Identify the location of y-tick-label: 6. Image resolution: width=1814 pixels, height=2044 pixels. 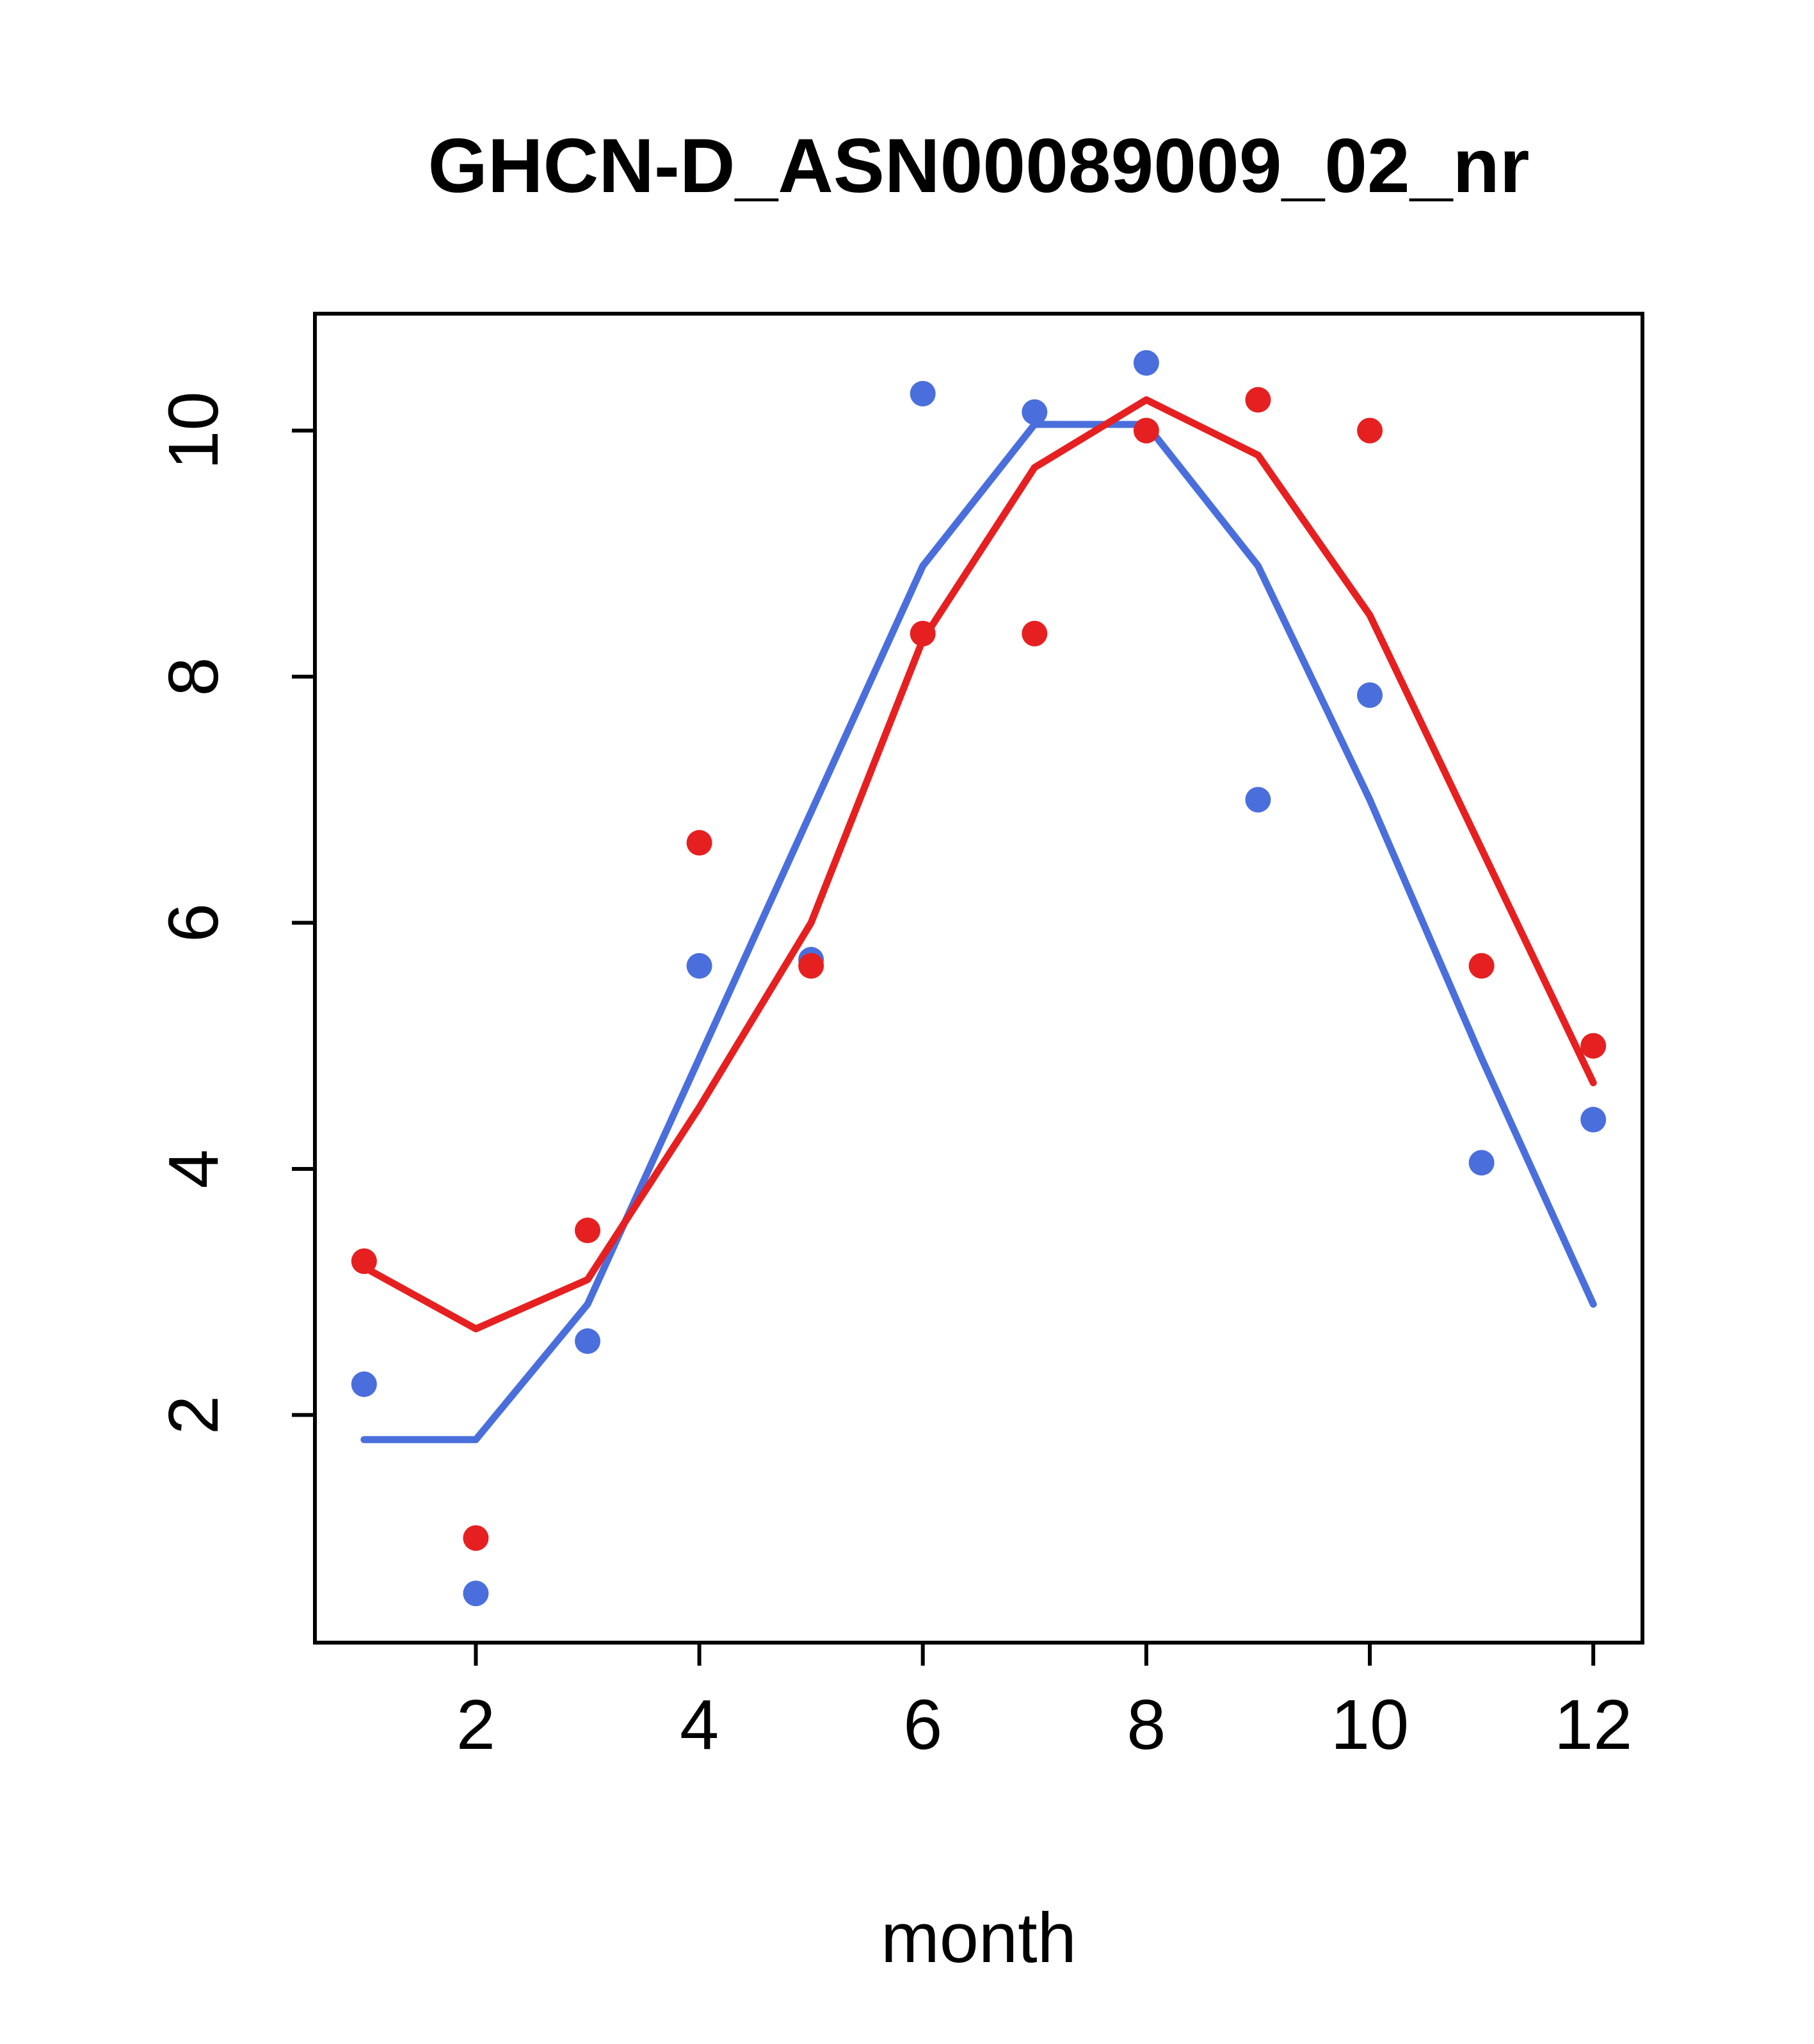
(193, 922).